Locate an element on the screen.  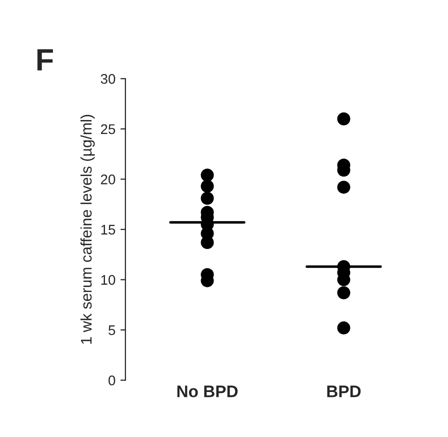
x-tick-label: No BPD is located at coordinates (207, 392).